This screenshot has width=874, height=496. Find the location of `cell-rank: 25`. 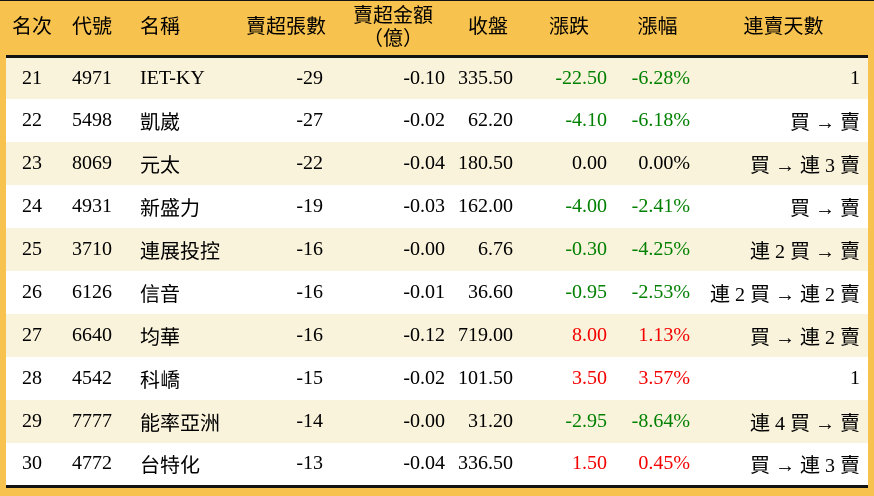

cell-rank: 25 is located at coordinates (32, 249).